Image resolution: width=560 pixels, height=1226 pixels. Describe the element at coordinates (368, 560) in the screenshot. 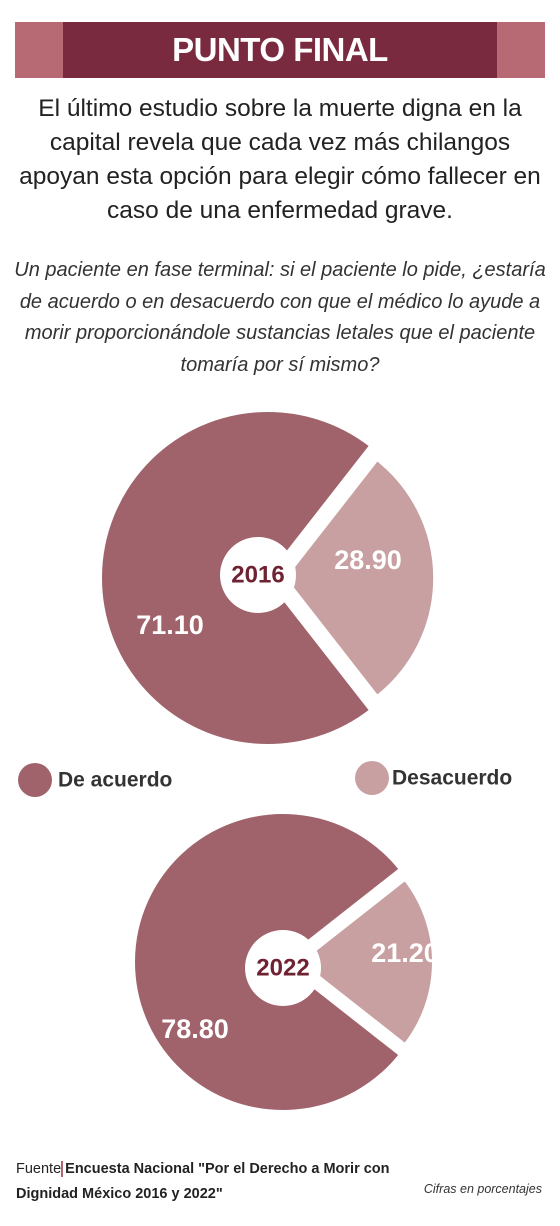

I see `value-label: 28.90` at that location.